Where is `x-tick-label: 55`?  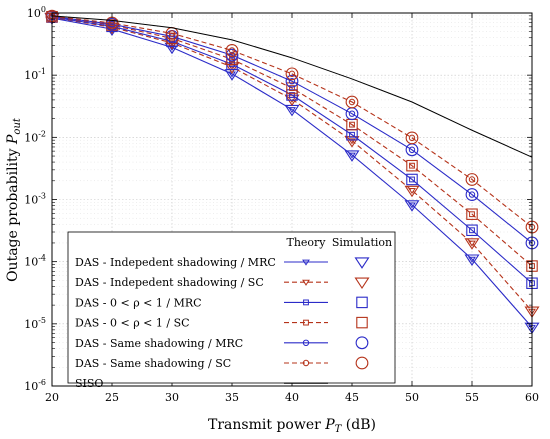
x-tick-label: 55 is located at coordinates (472, 397).